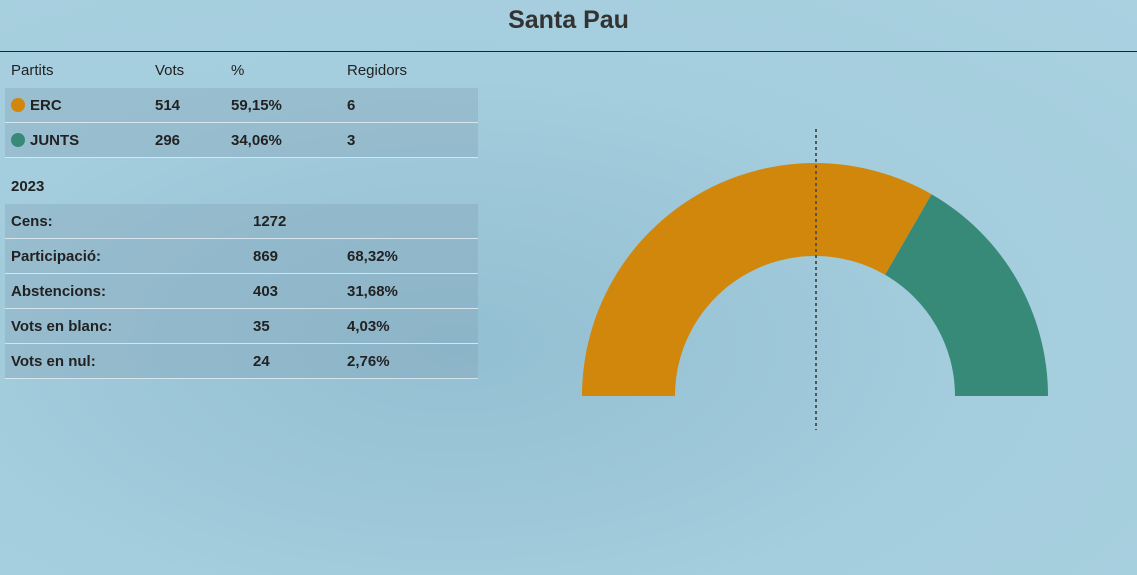 The width and height of the screenshot is (1137, 575). Describe the element at coordinates (261, 361) in the screenshot. I see `summary-value: 24` at that location.